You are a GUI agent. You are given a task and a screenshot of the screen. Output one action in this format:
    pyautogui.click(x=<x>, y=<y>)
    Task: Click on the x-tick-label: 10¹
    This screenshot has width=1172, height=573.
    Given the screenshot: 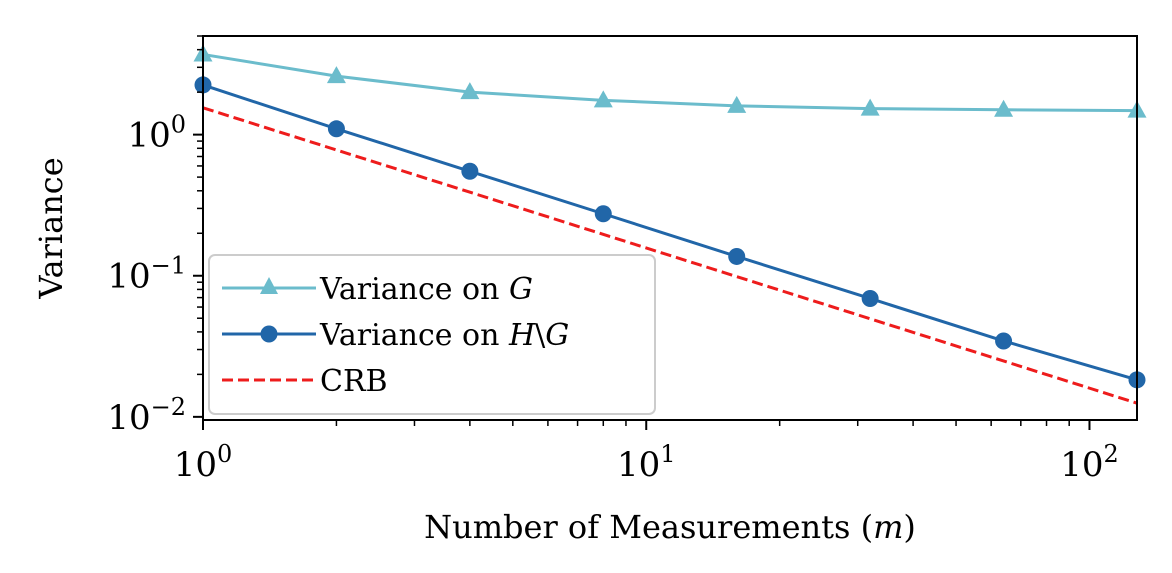 What is the action you would take?
    pyautogui.click(x=646, y=462)
    